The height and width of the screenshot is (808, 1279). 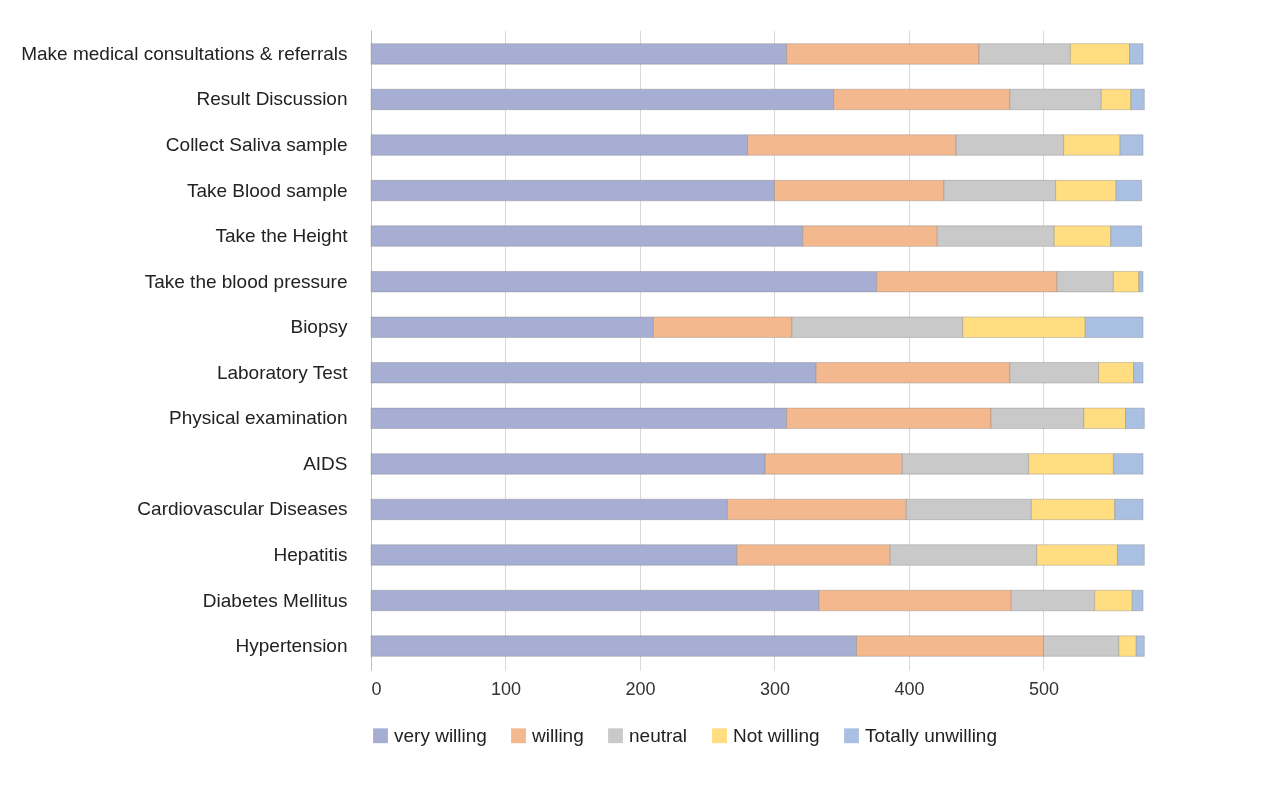 What do you see at coordinates (319, 327) in the screenshot?
I see `y-tick-label: Biopsy` at bounding box center [319, 327].